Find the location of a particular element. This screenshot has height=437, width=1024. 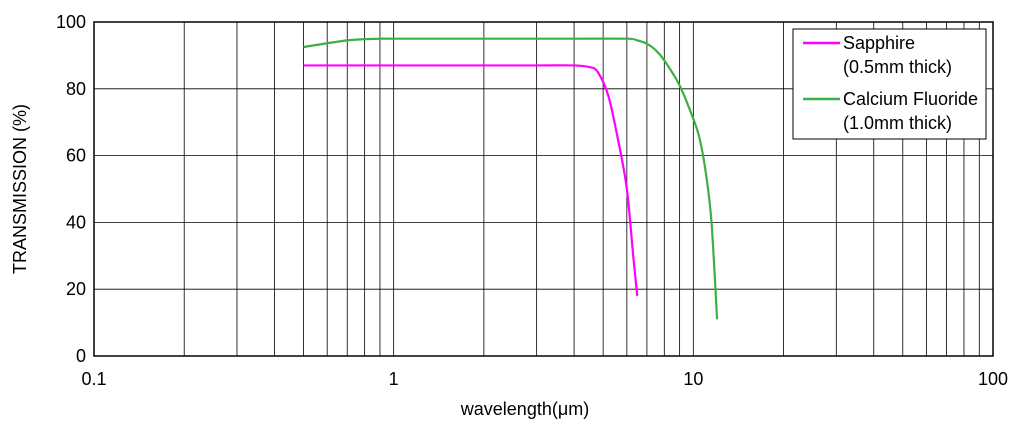

x-tick-label: 10 is located at coordinates (693, 379).